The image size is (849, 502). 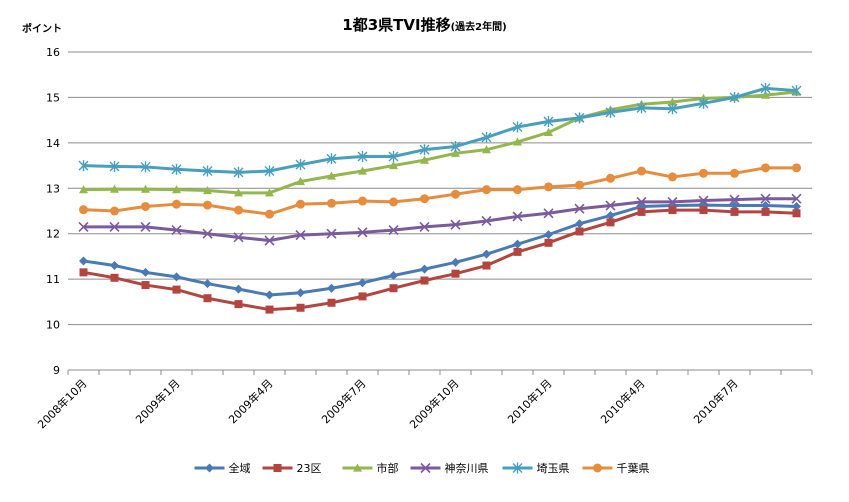 What do you see at coordinates (370, 468) in the screenshot?
I see `legend-item: 市部` at bounding box center [370, 468].